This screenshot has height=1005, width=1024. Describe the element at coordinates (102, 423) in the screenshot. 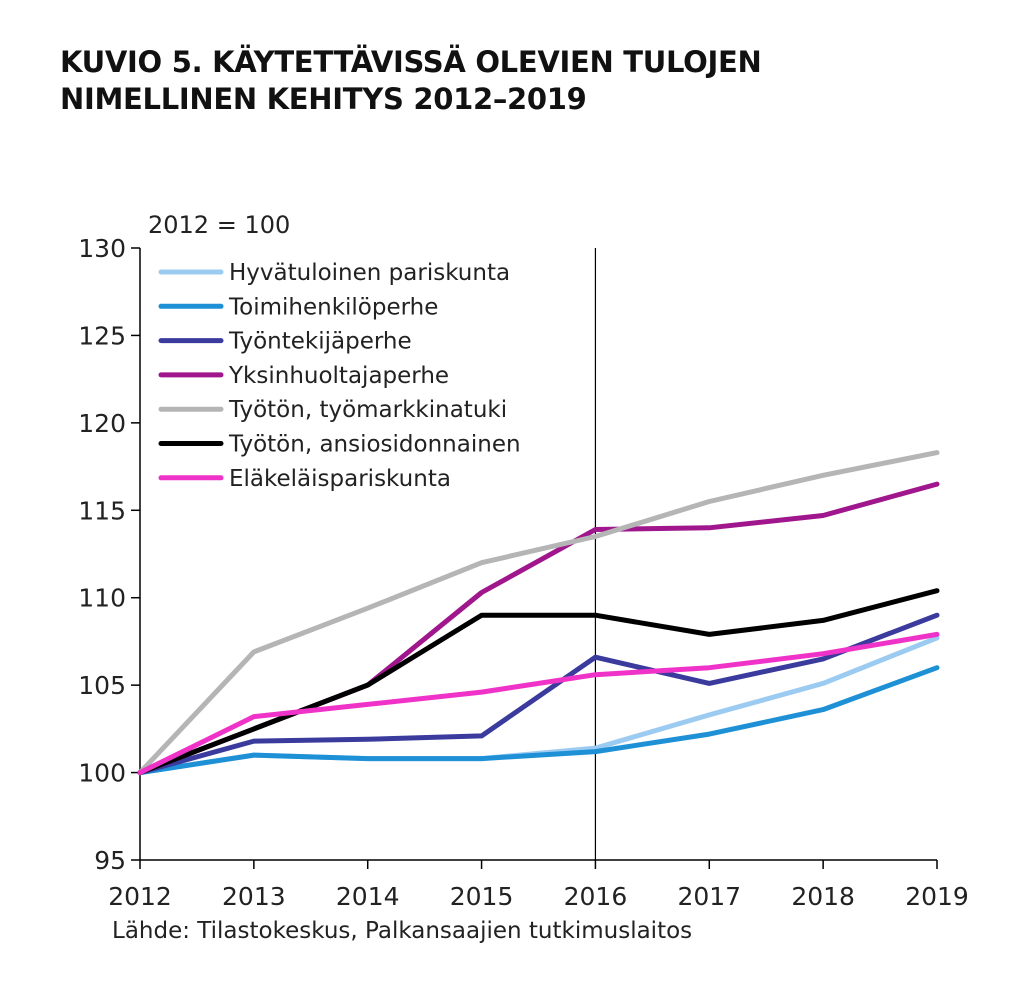

I see `y-tick-label: 120` at that location.